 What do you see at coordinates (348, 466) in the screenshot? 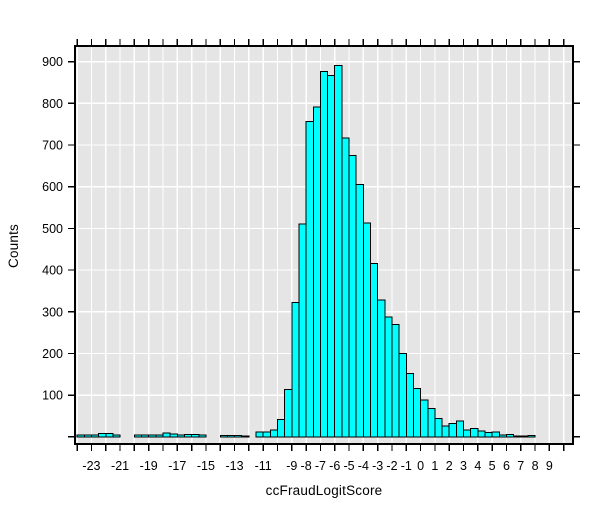
I see `x-tick-label: -5` at bounding box center [348, 466].